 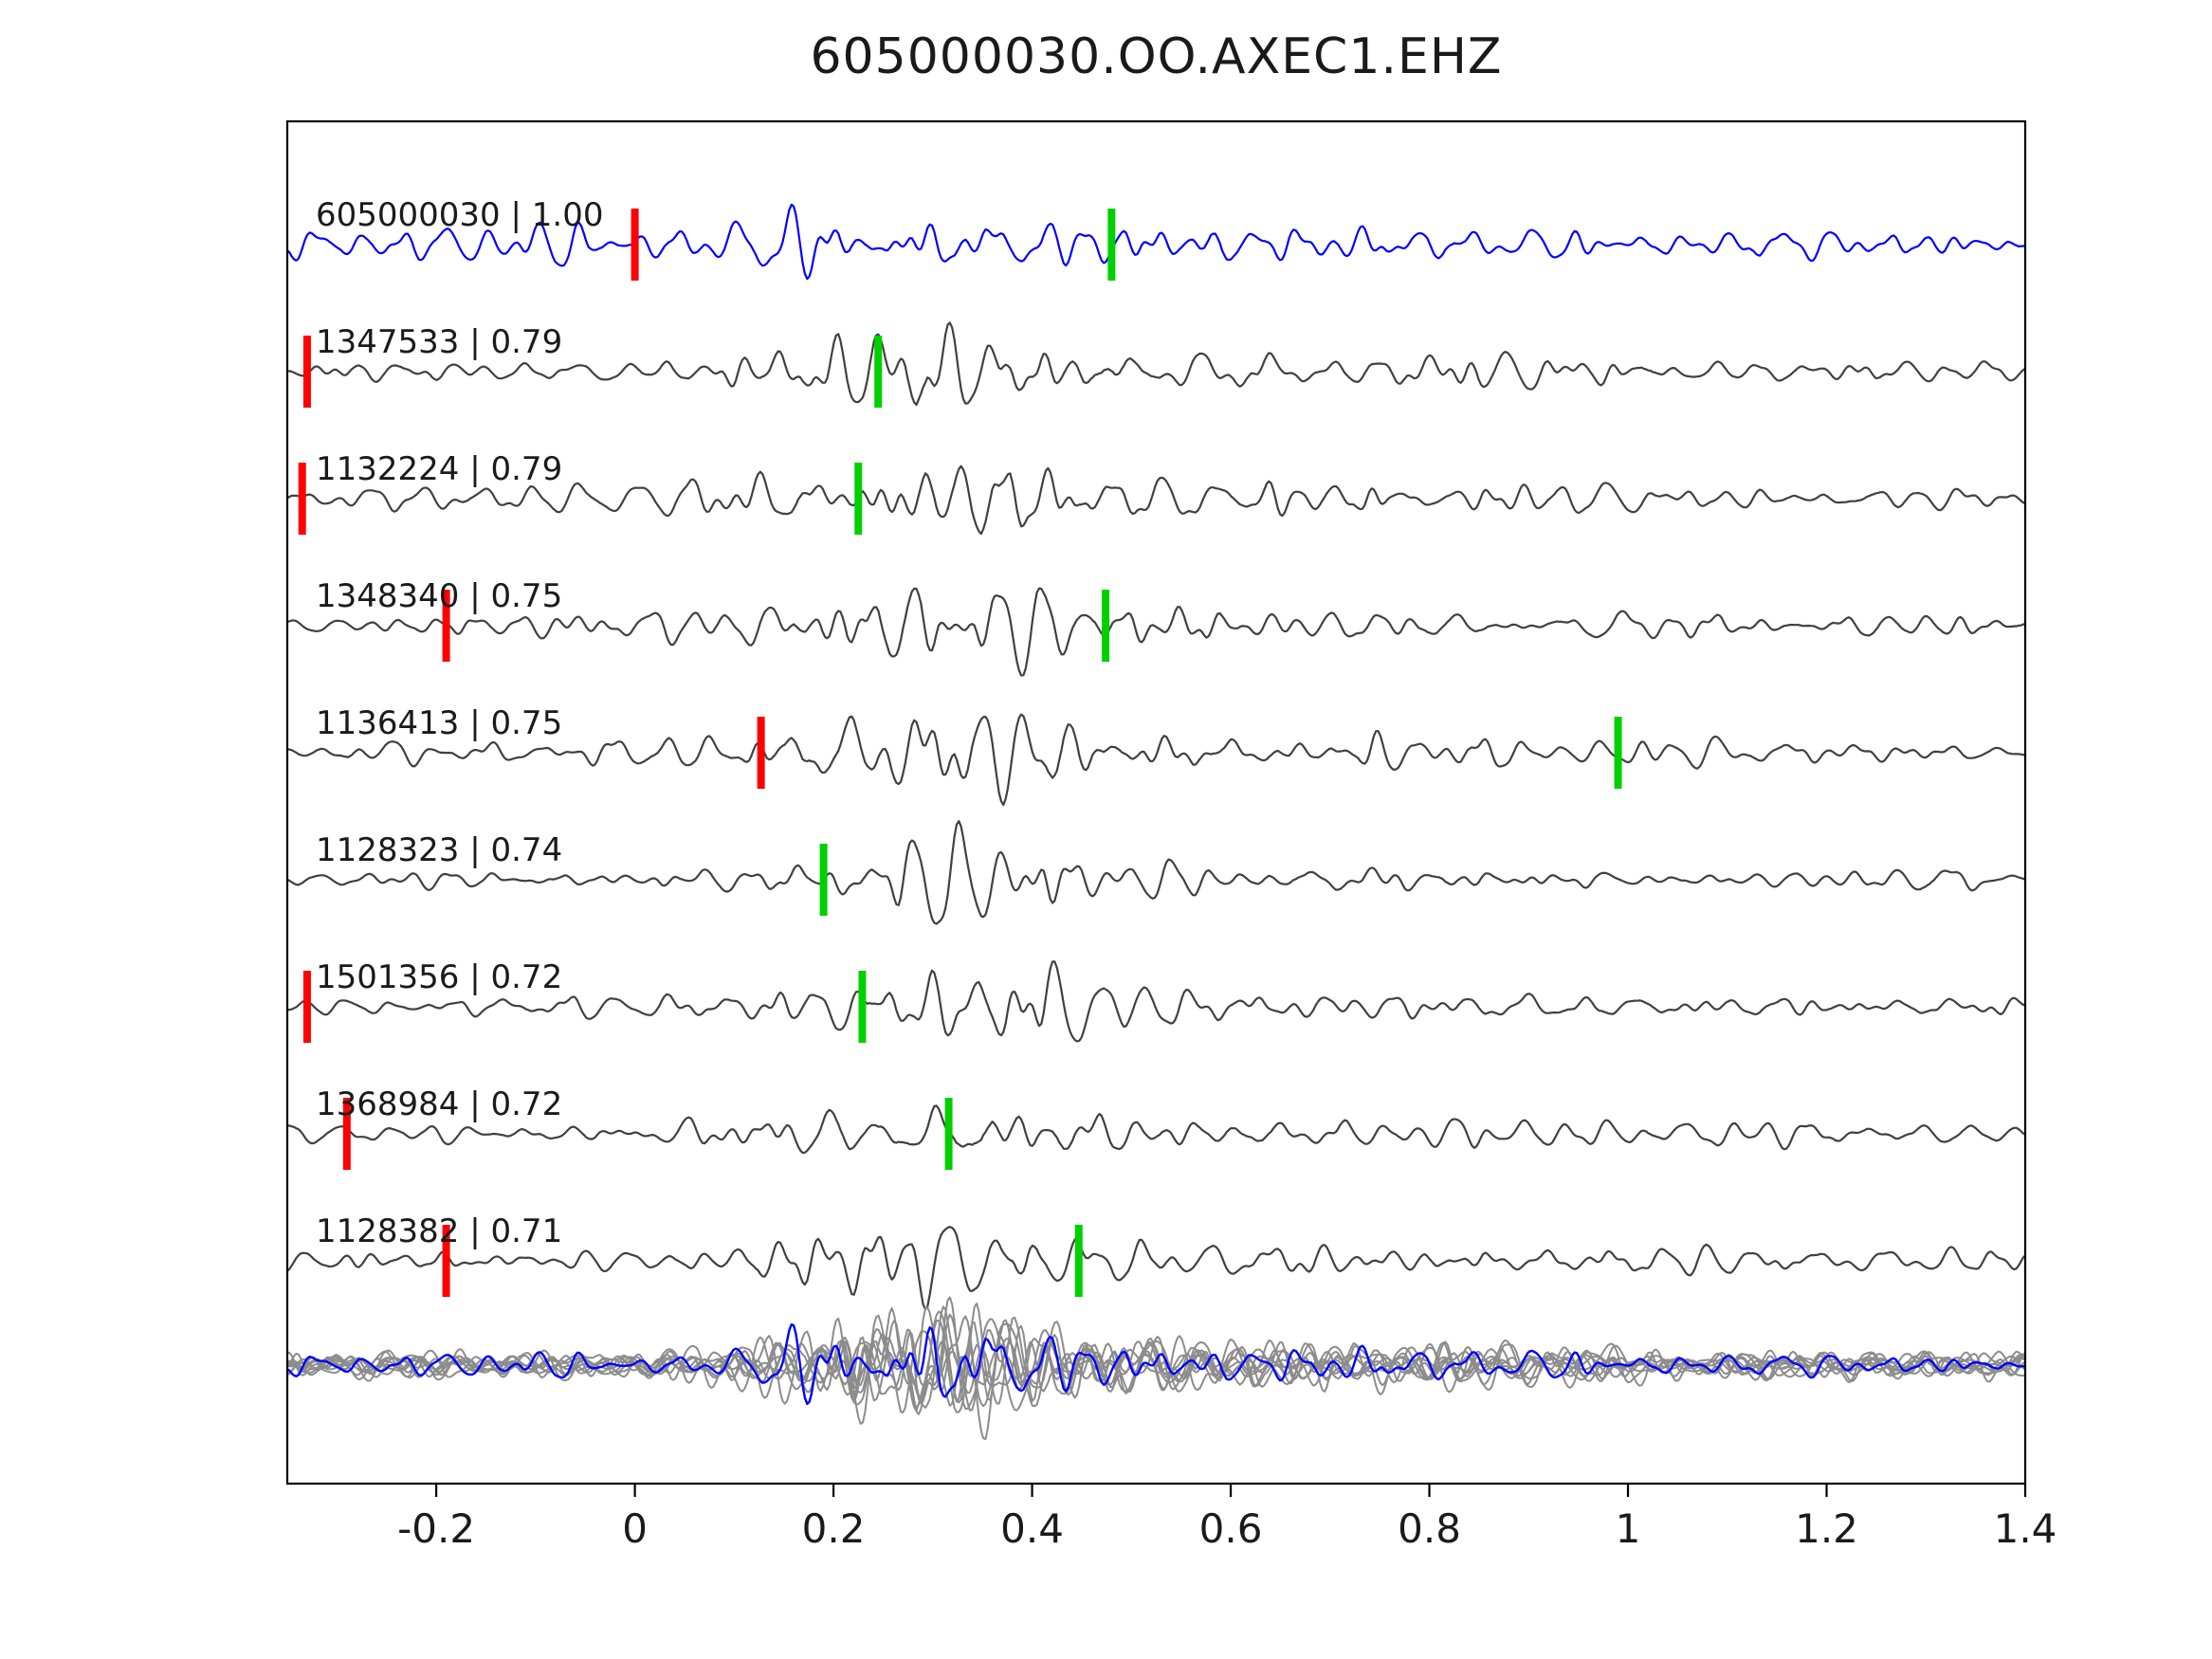 I want to click on trace-label: 1368984 | 0.72, so click(x=439, y=1104).